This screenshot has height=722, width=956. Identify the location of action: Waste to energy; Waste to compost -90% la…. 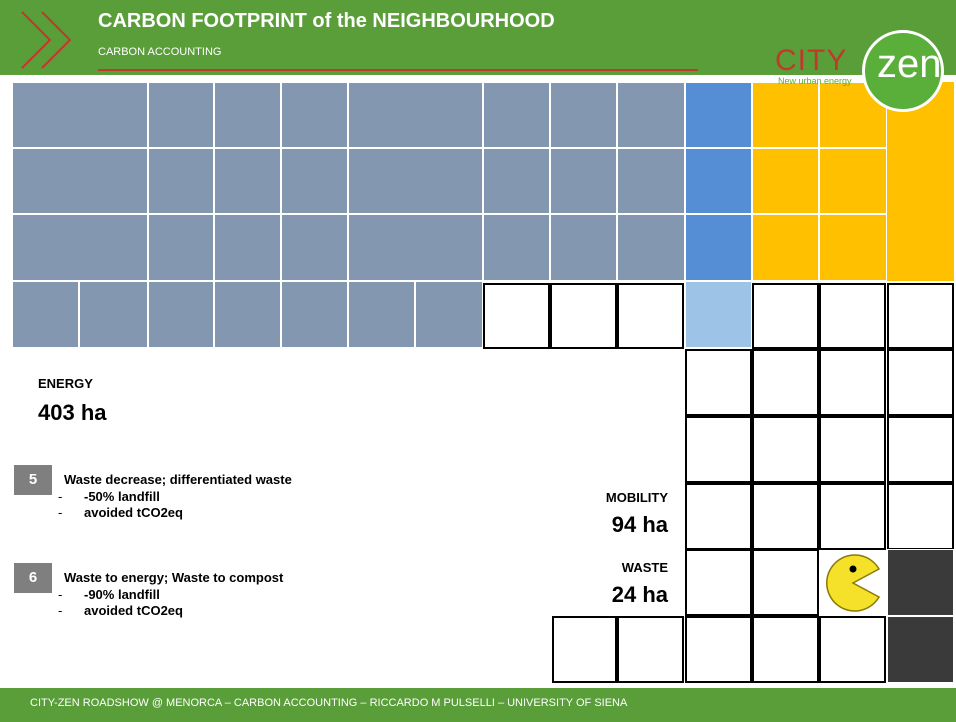
(171, 594).